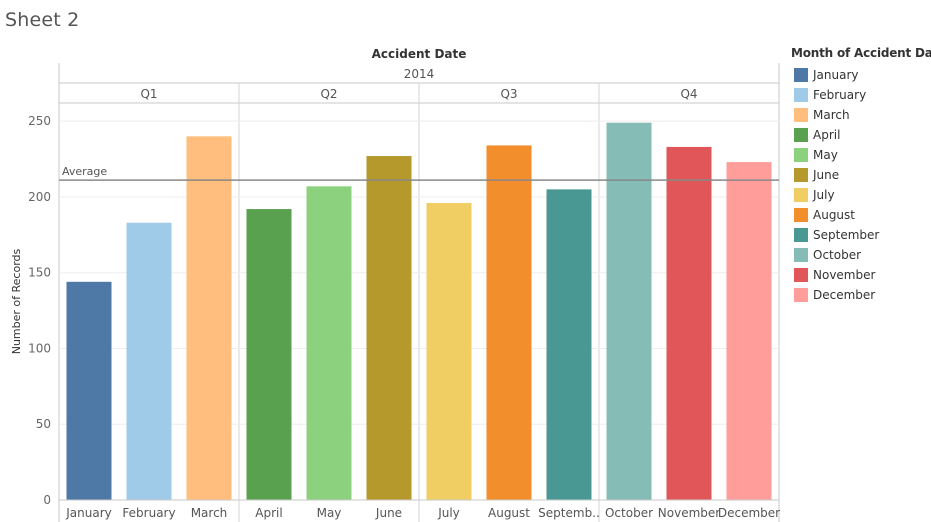  I want to click on legend-label: April, so click(827, 135).